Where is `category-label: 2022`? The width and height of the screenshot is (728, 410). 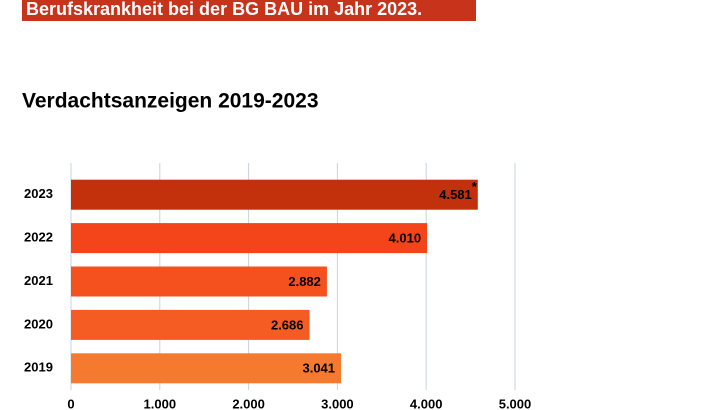
category-label: 2022 is located at coordinates (38, 237).